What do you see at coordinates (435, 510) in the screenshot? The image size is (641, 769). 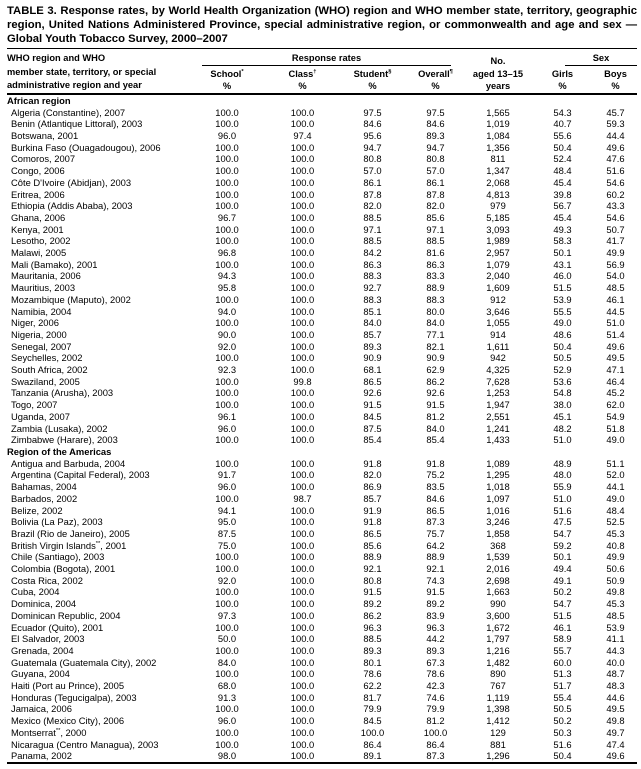 I see `cell-overall: 86.5` at bounding box center [435, 510].